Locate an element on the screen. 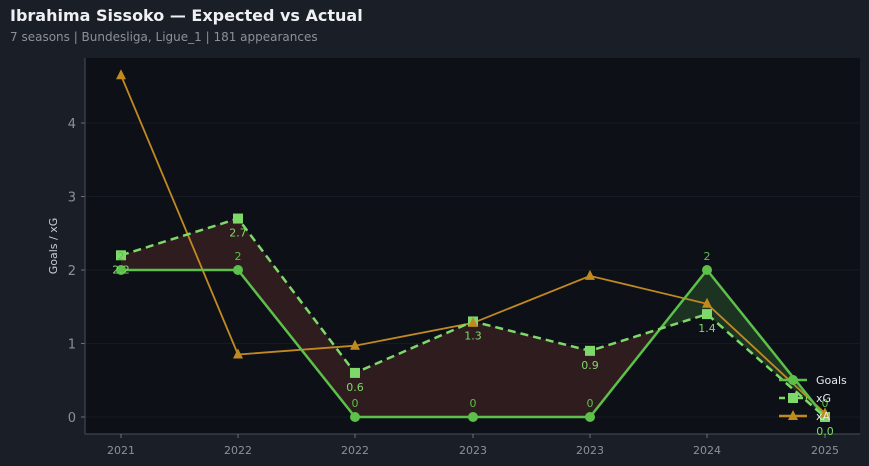 The width and height of the screenshot is (869, 466). xg-data-label: 1.4 is located at coordinates (707, 328).